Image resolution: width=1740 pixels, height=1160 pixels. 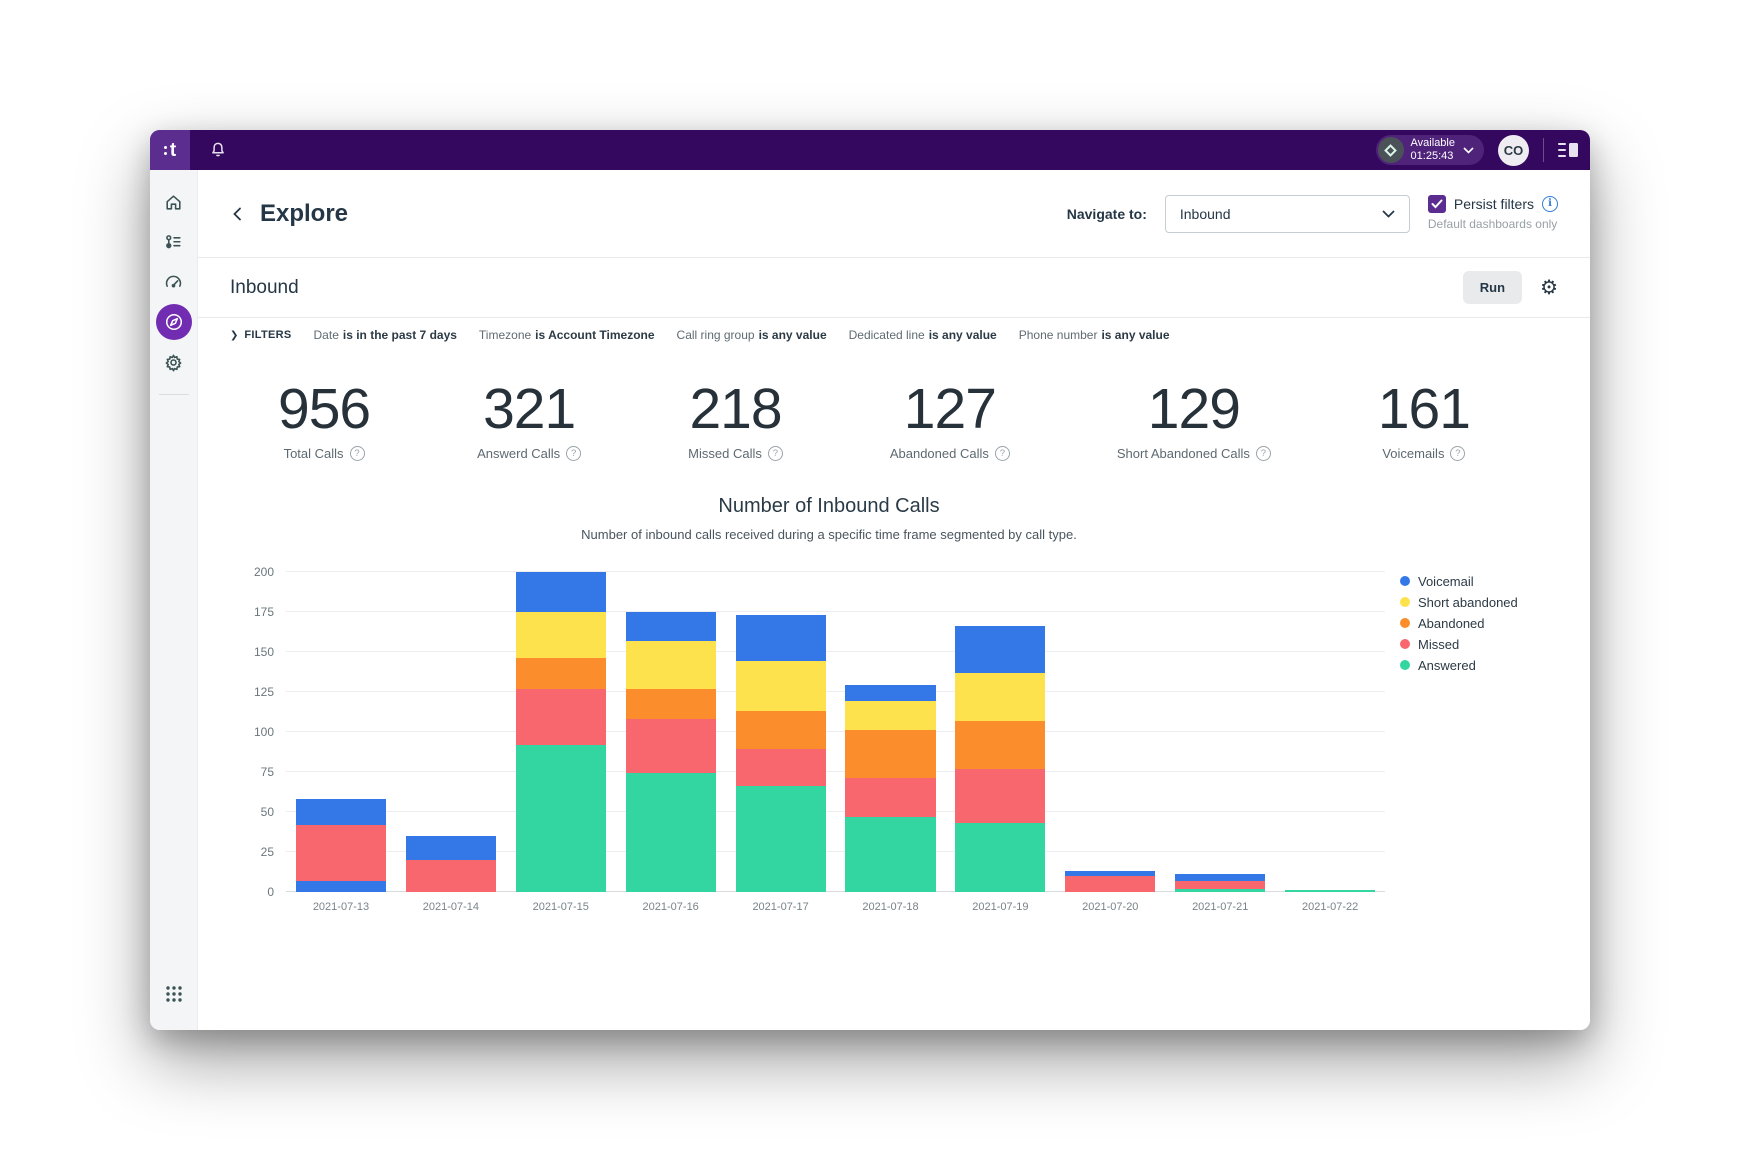 I want to click on kpi-value: 127, so click(x=950, y=409).